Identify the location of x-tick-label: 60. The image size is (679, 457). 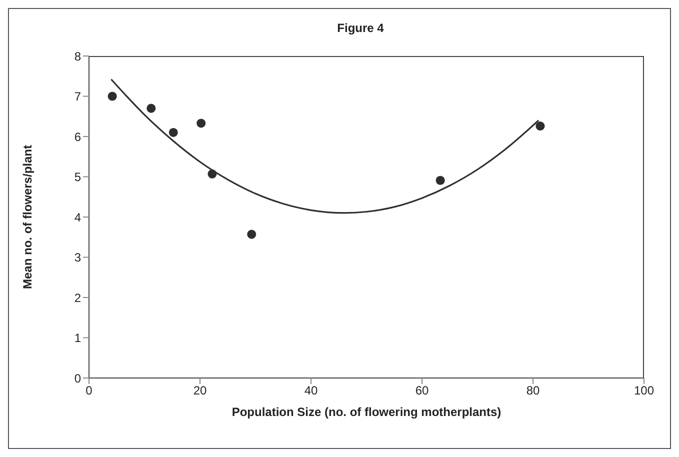
(422, 391).